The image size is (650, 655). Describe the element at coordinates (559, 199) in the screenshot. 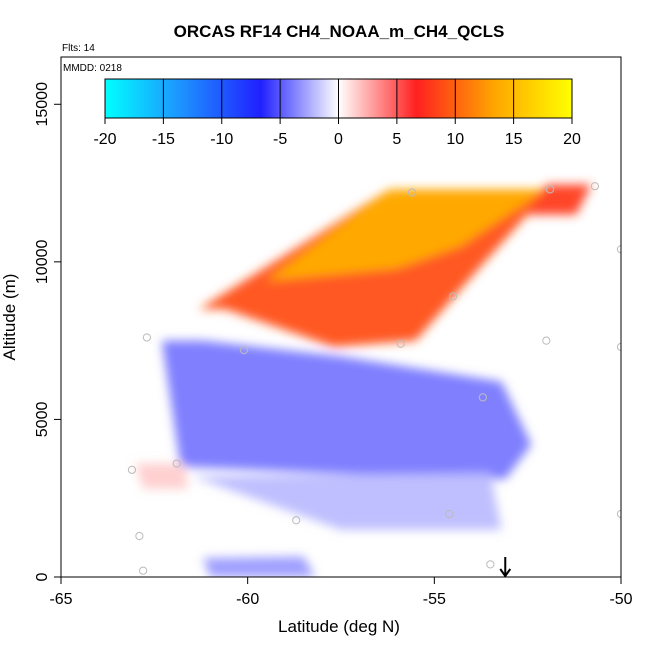

I see `heatmap-region: top rim` at that location.